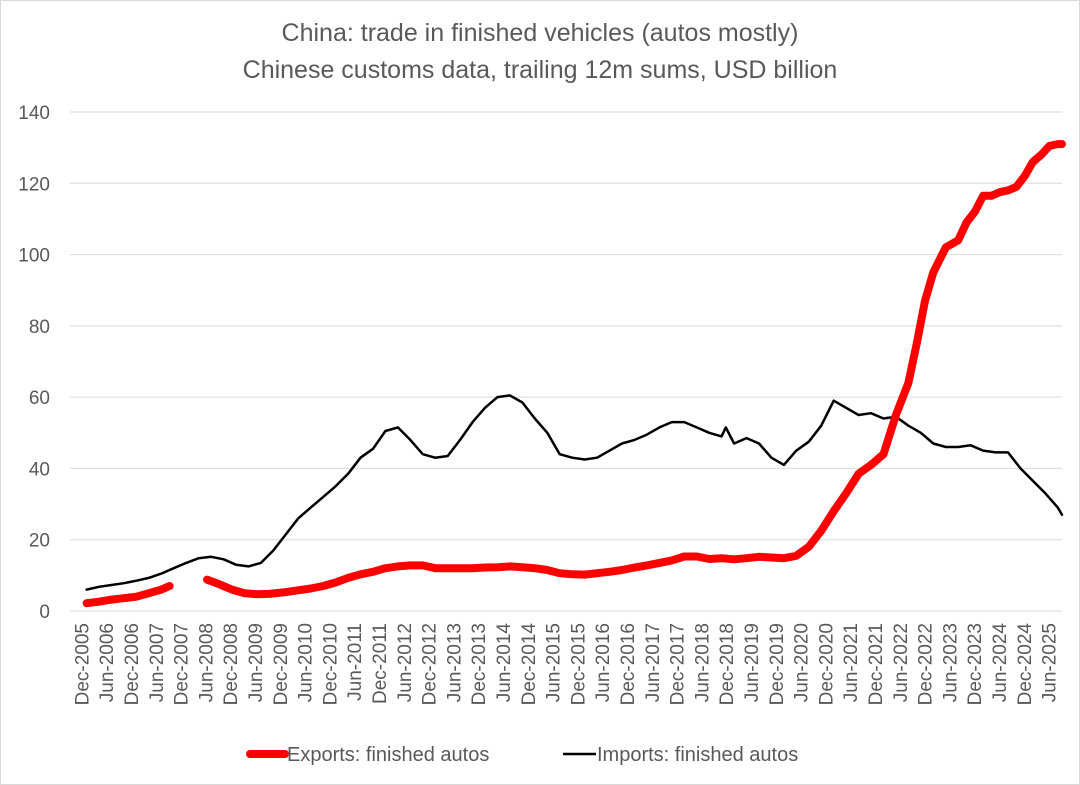 The image size is (1080, 785). I want to click on x-tick-label-Jun-2018: Jun-2018, so click(702, 662).